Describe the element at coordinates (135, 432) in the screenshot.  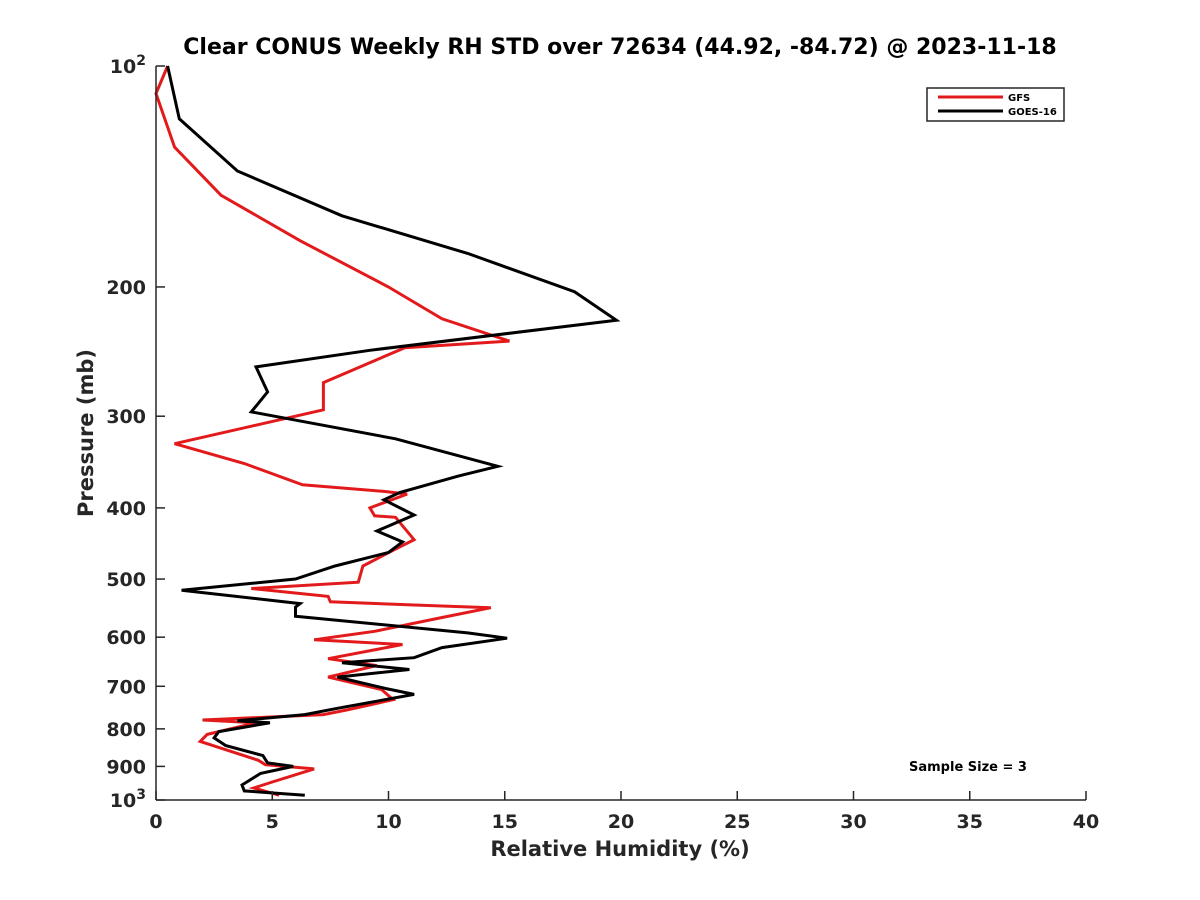
I see `y-axis-ticks: 10² 200 300 400 500 600 700 800 900 10³` at that location.